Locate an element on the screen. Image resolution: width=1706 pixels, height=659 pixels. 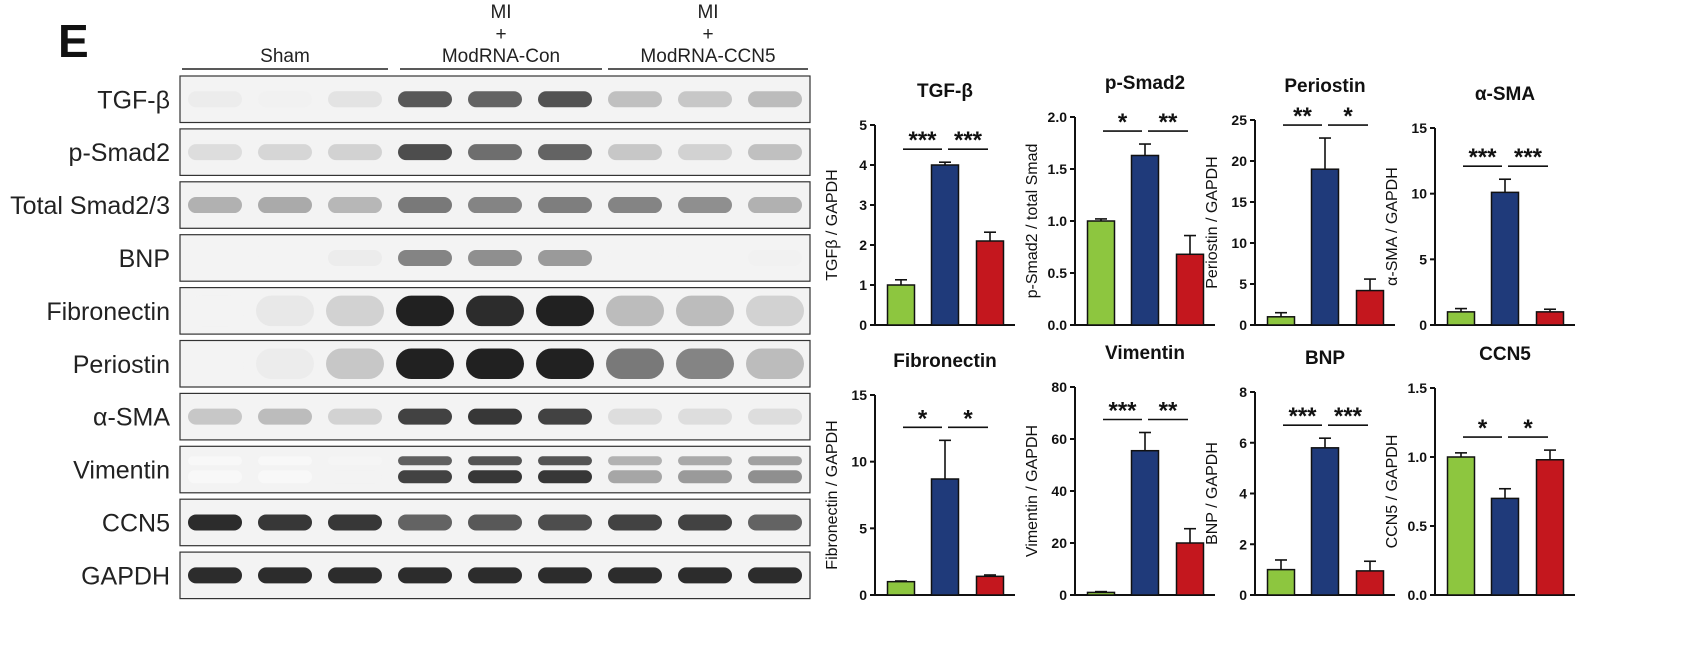
blot-row-label: Vimentin is located at coordinates (121, 471).